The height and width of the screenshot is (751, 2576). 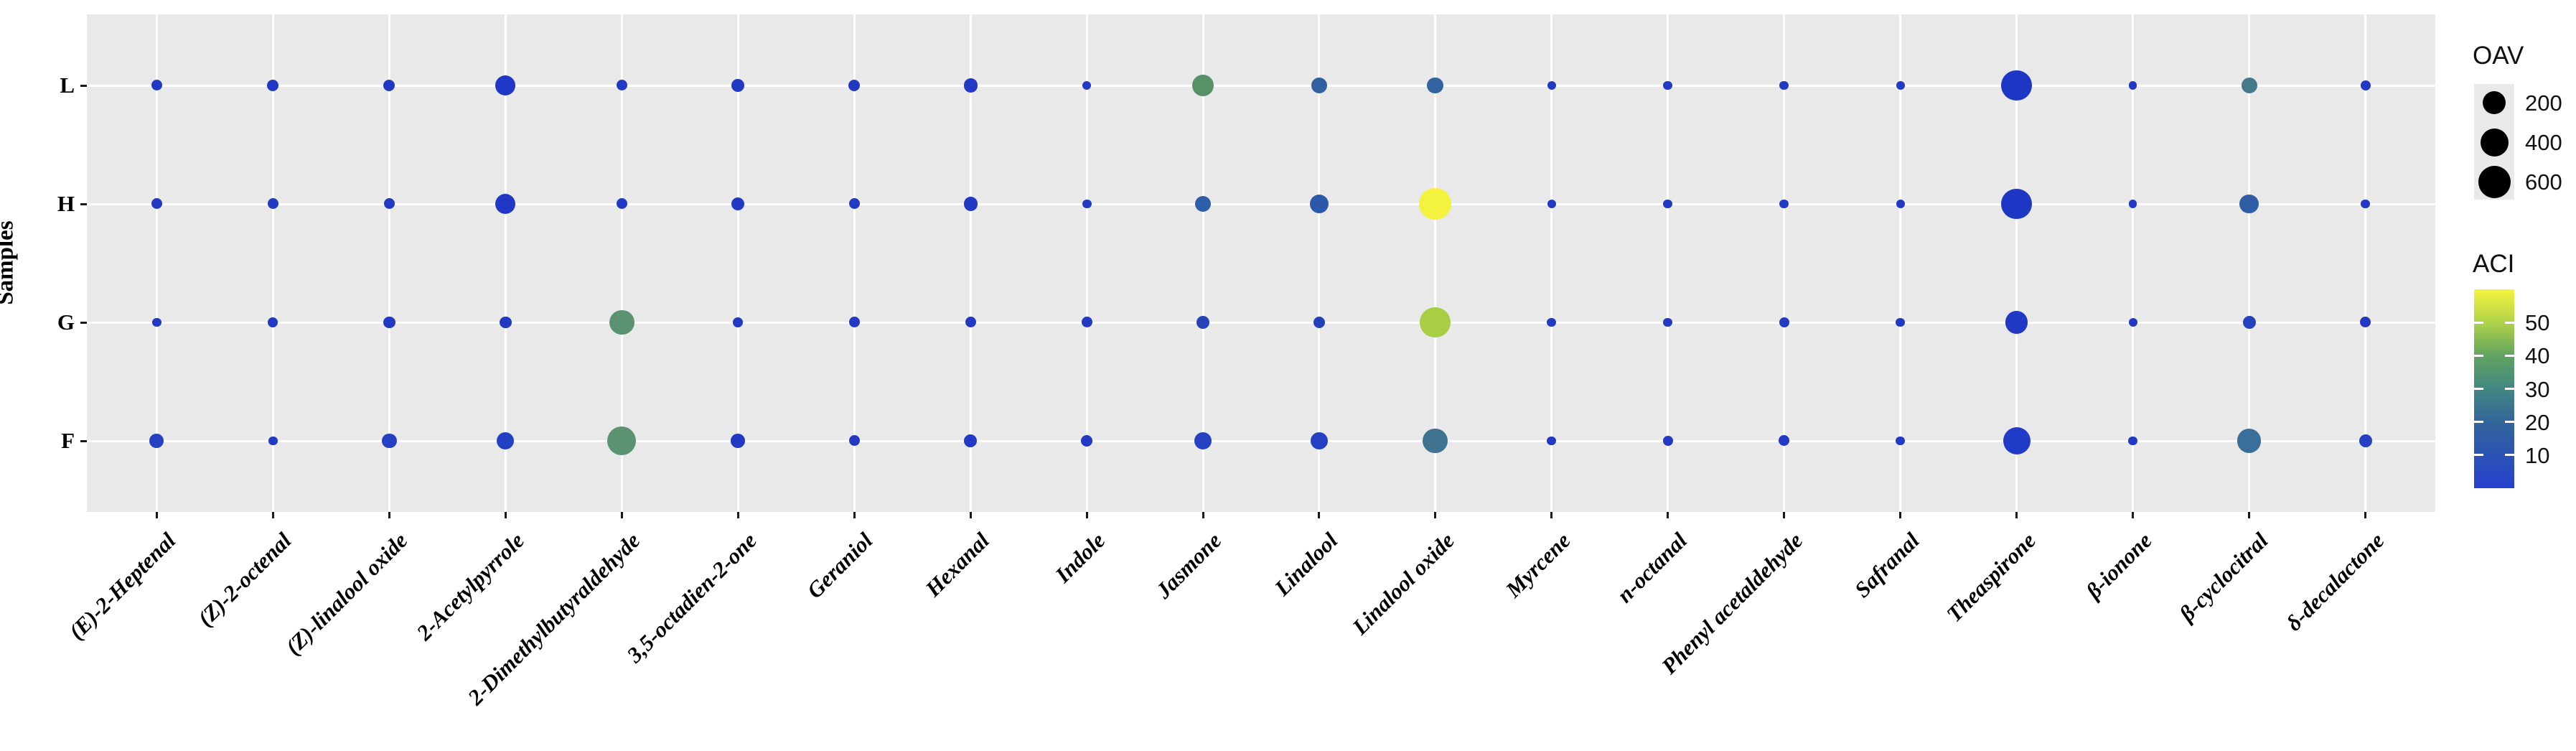 What do you see at coordinates (1403, 584) in the screenshot?
I see `x-tick-label: Linalool oxide` at bounding box center [1403, 584].